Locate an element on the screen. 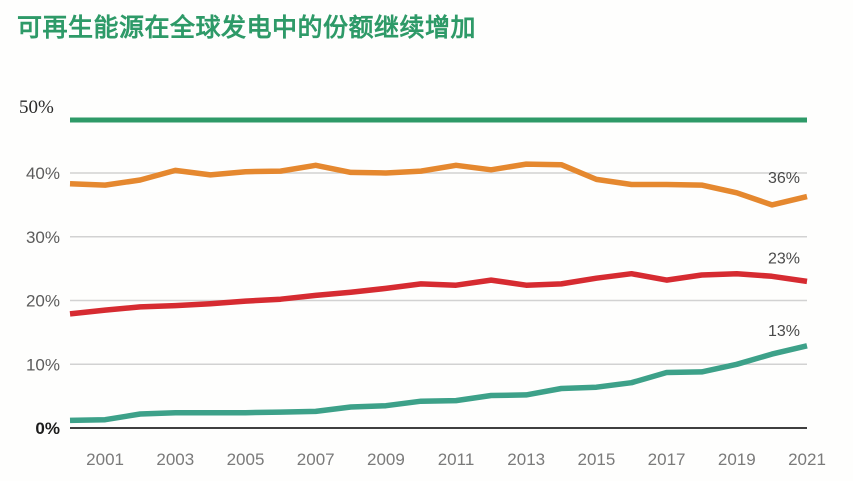 This screenshot has width=853, height=481. x-tick-label-2011: 2011 is located at coordinates (456, 459).